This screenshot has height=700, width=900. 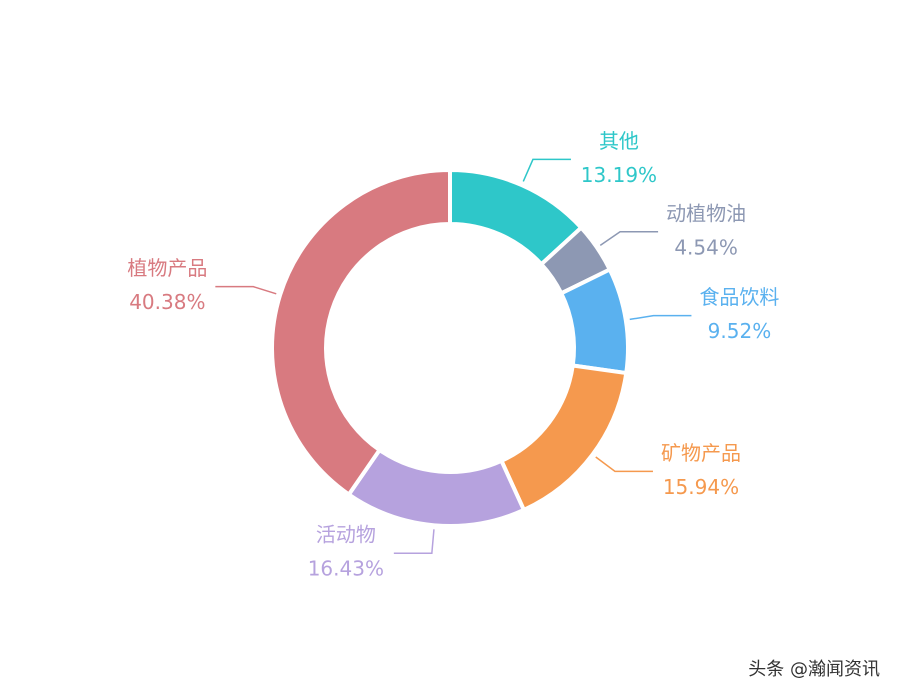 What do you see at coordinates (701, 487) in the screenshot?
I see `value-label: 15.94%` at bounding box center [701, 487].